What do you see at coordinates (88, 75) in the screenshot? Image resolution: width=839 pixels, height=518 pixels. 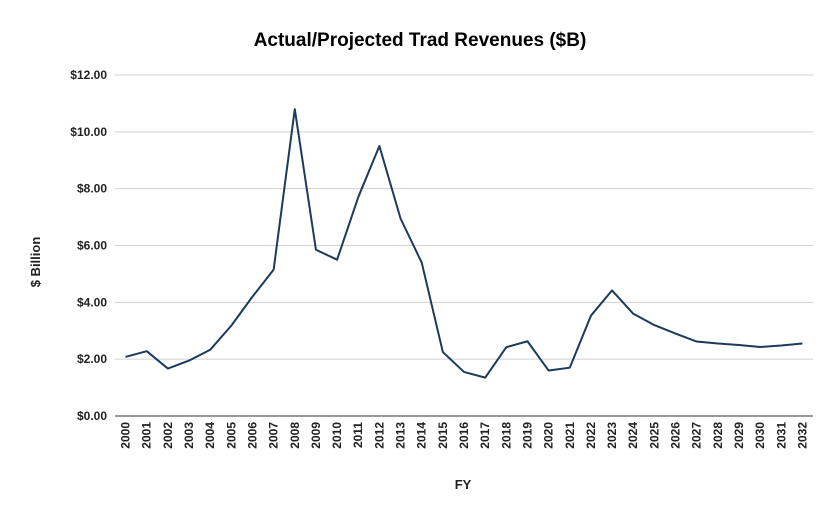 I see `y-tick-label: $12.00` at bounding box center [88, 75].